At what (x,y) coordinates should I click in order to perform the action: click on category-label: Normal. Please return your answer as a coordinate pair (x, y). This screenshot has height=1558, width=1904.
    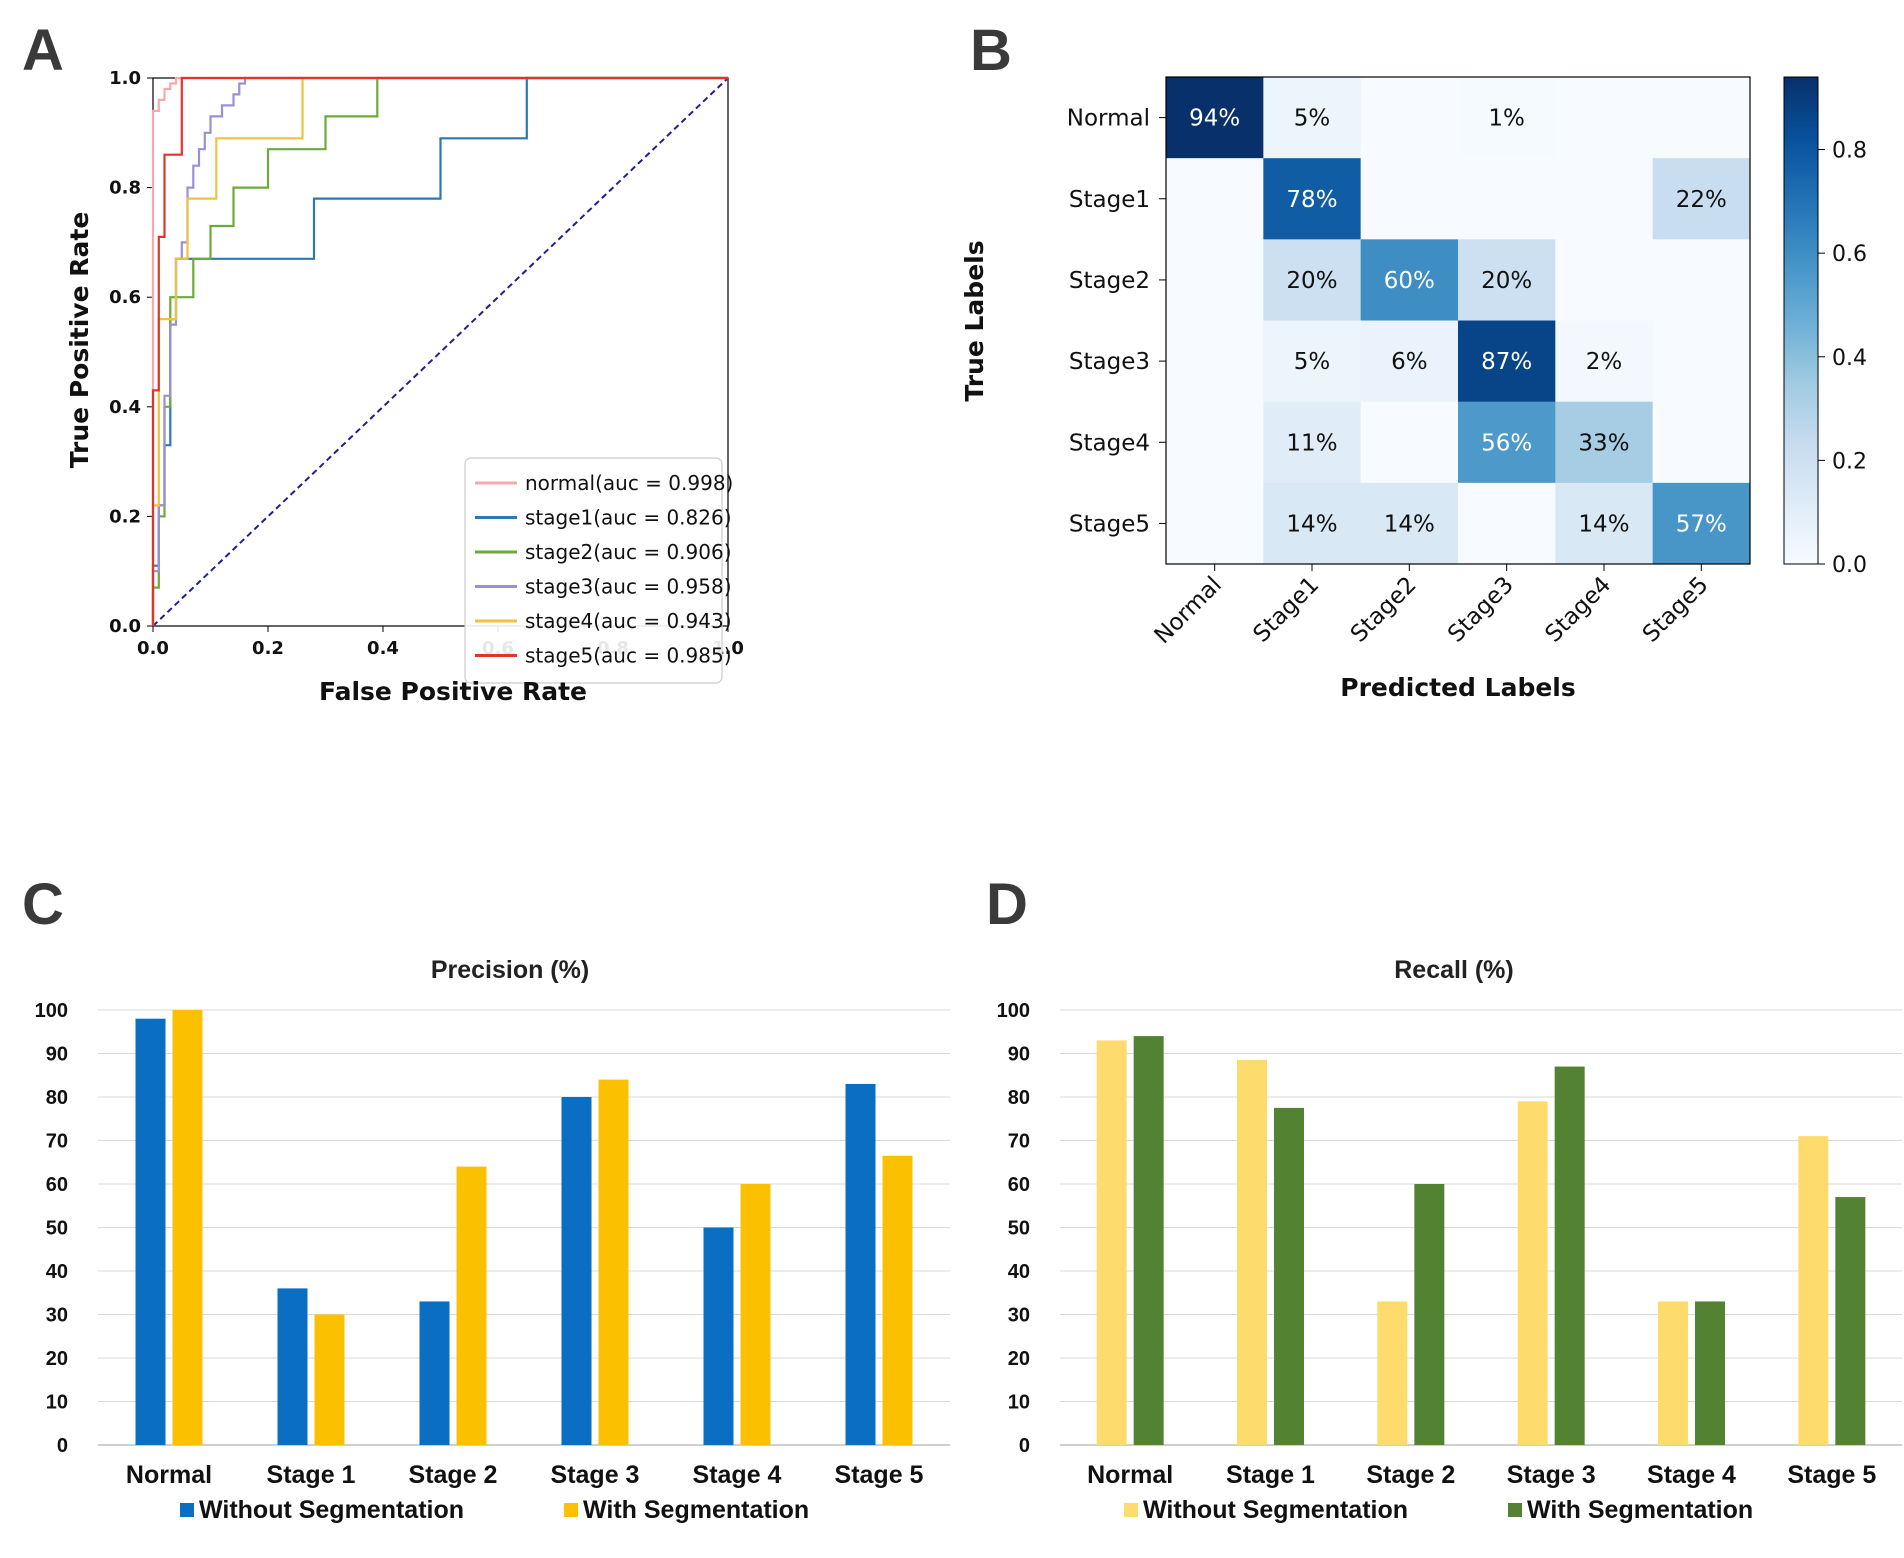
    Looking at the image, I should click on (1130, 1475).